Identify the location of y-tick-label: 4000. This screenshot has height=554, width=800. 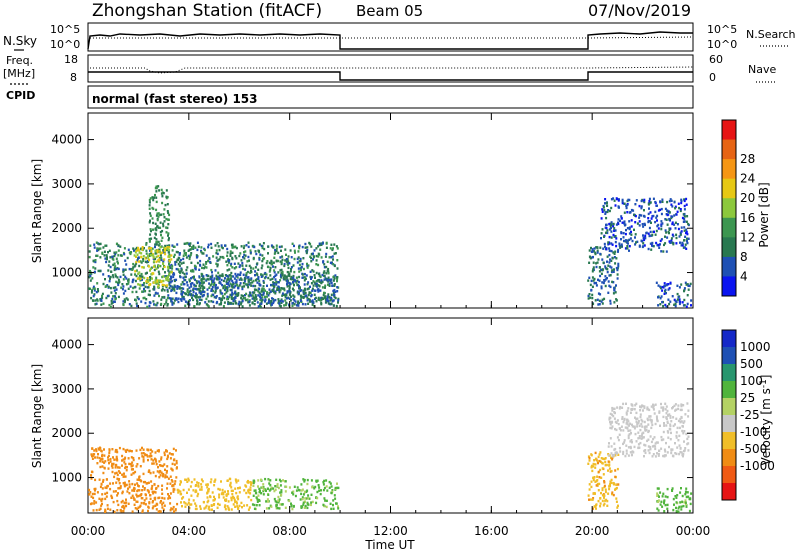
(66, 345).